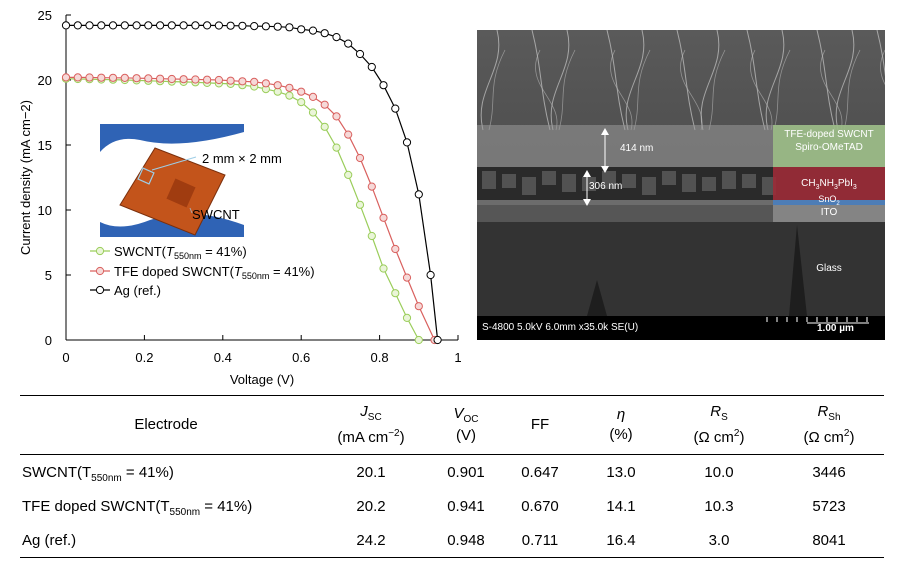 The height and width of the screenshot is (562, 897). I want to click on sem-thickness-bottom-label: 306 nm, so click(606, 186).